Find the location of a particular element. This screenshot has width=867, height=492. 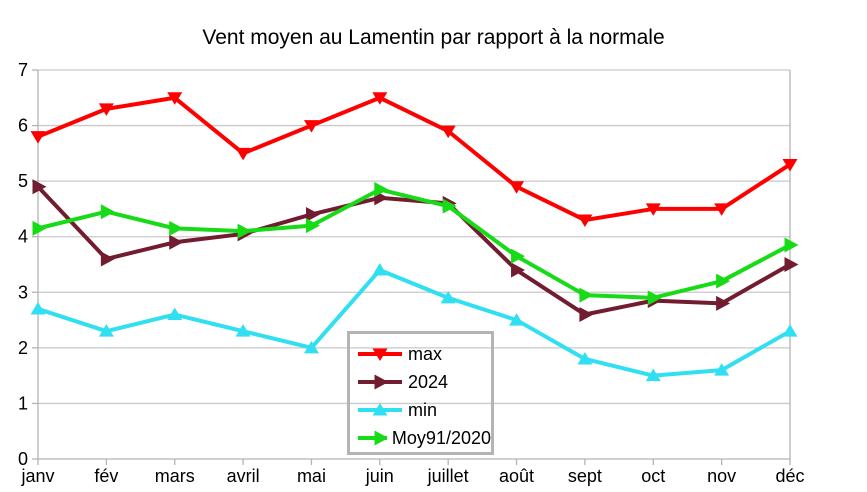

y-tick-label: 2 is located at coordinates (23, 348).